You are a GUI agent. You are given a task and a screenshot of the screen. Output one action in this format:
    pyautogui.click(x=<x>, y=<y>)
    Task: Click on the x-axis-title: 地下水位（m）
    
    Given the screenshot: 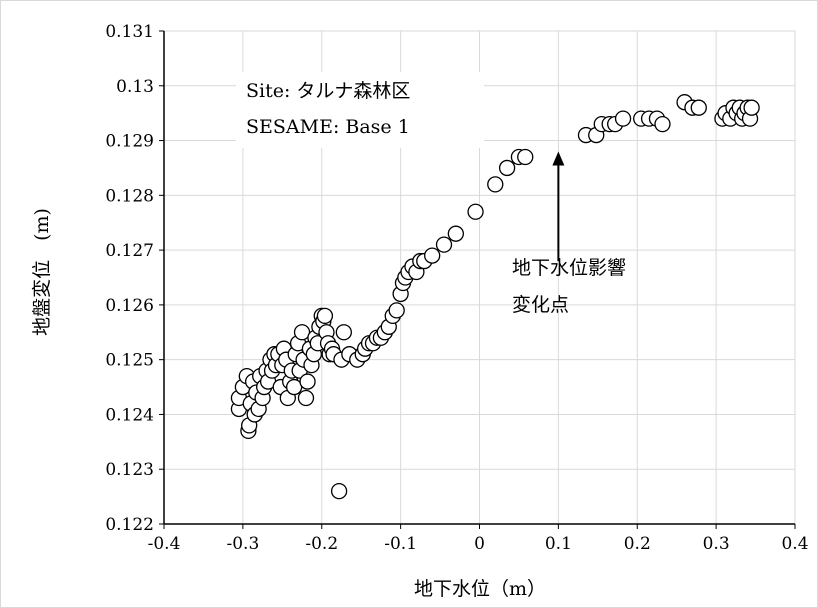 What is the action you would take?
    pyautogui.click(x=480, y=589)
    